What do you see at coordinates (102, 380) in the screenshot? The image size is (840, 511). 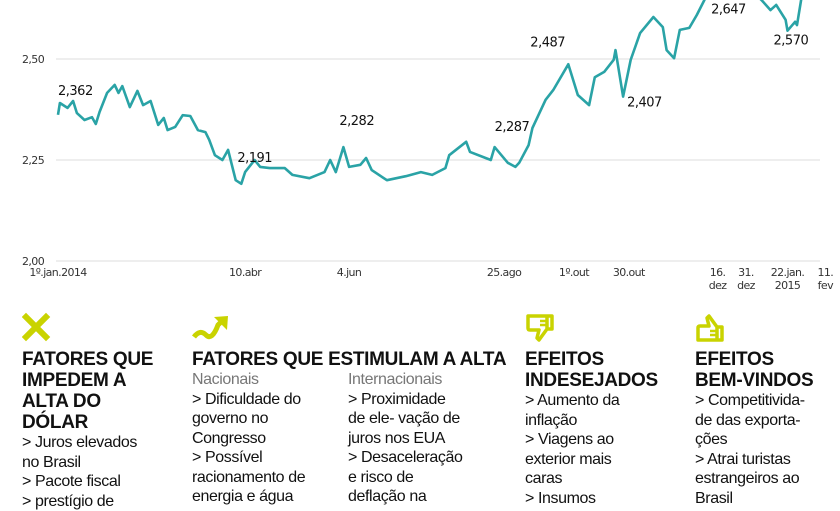 I see `text-line: IMPEDEM A` at bounding box center [102, 380].